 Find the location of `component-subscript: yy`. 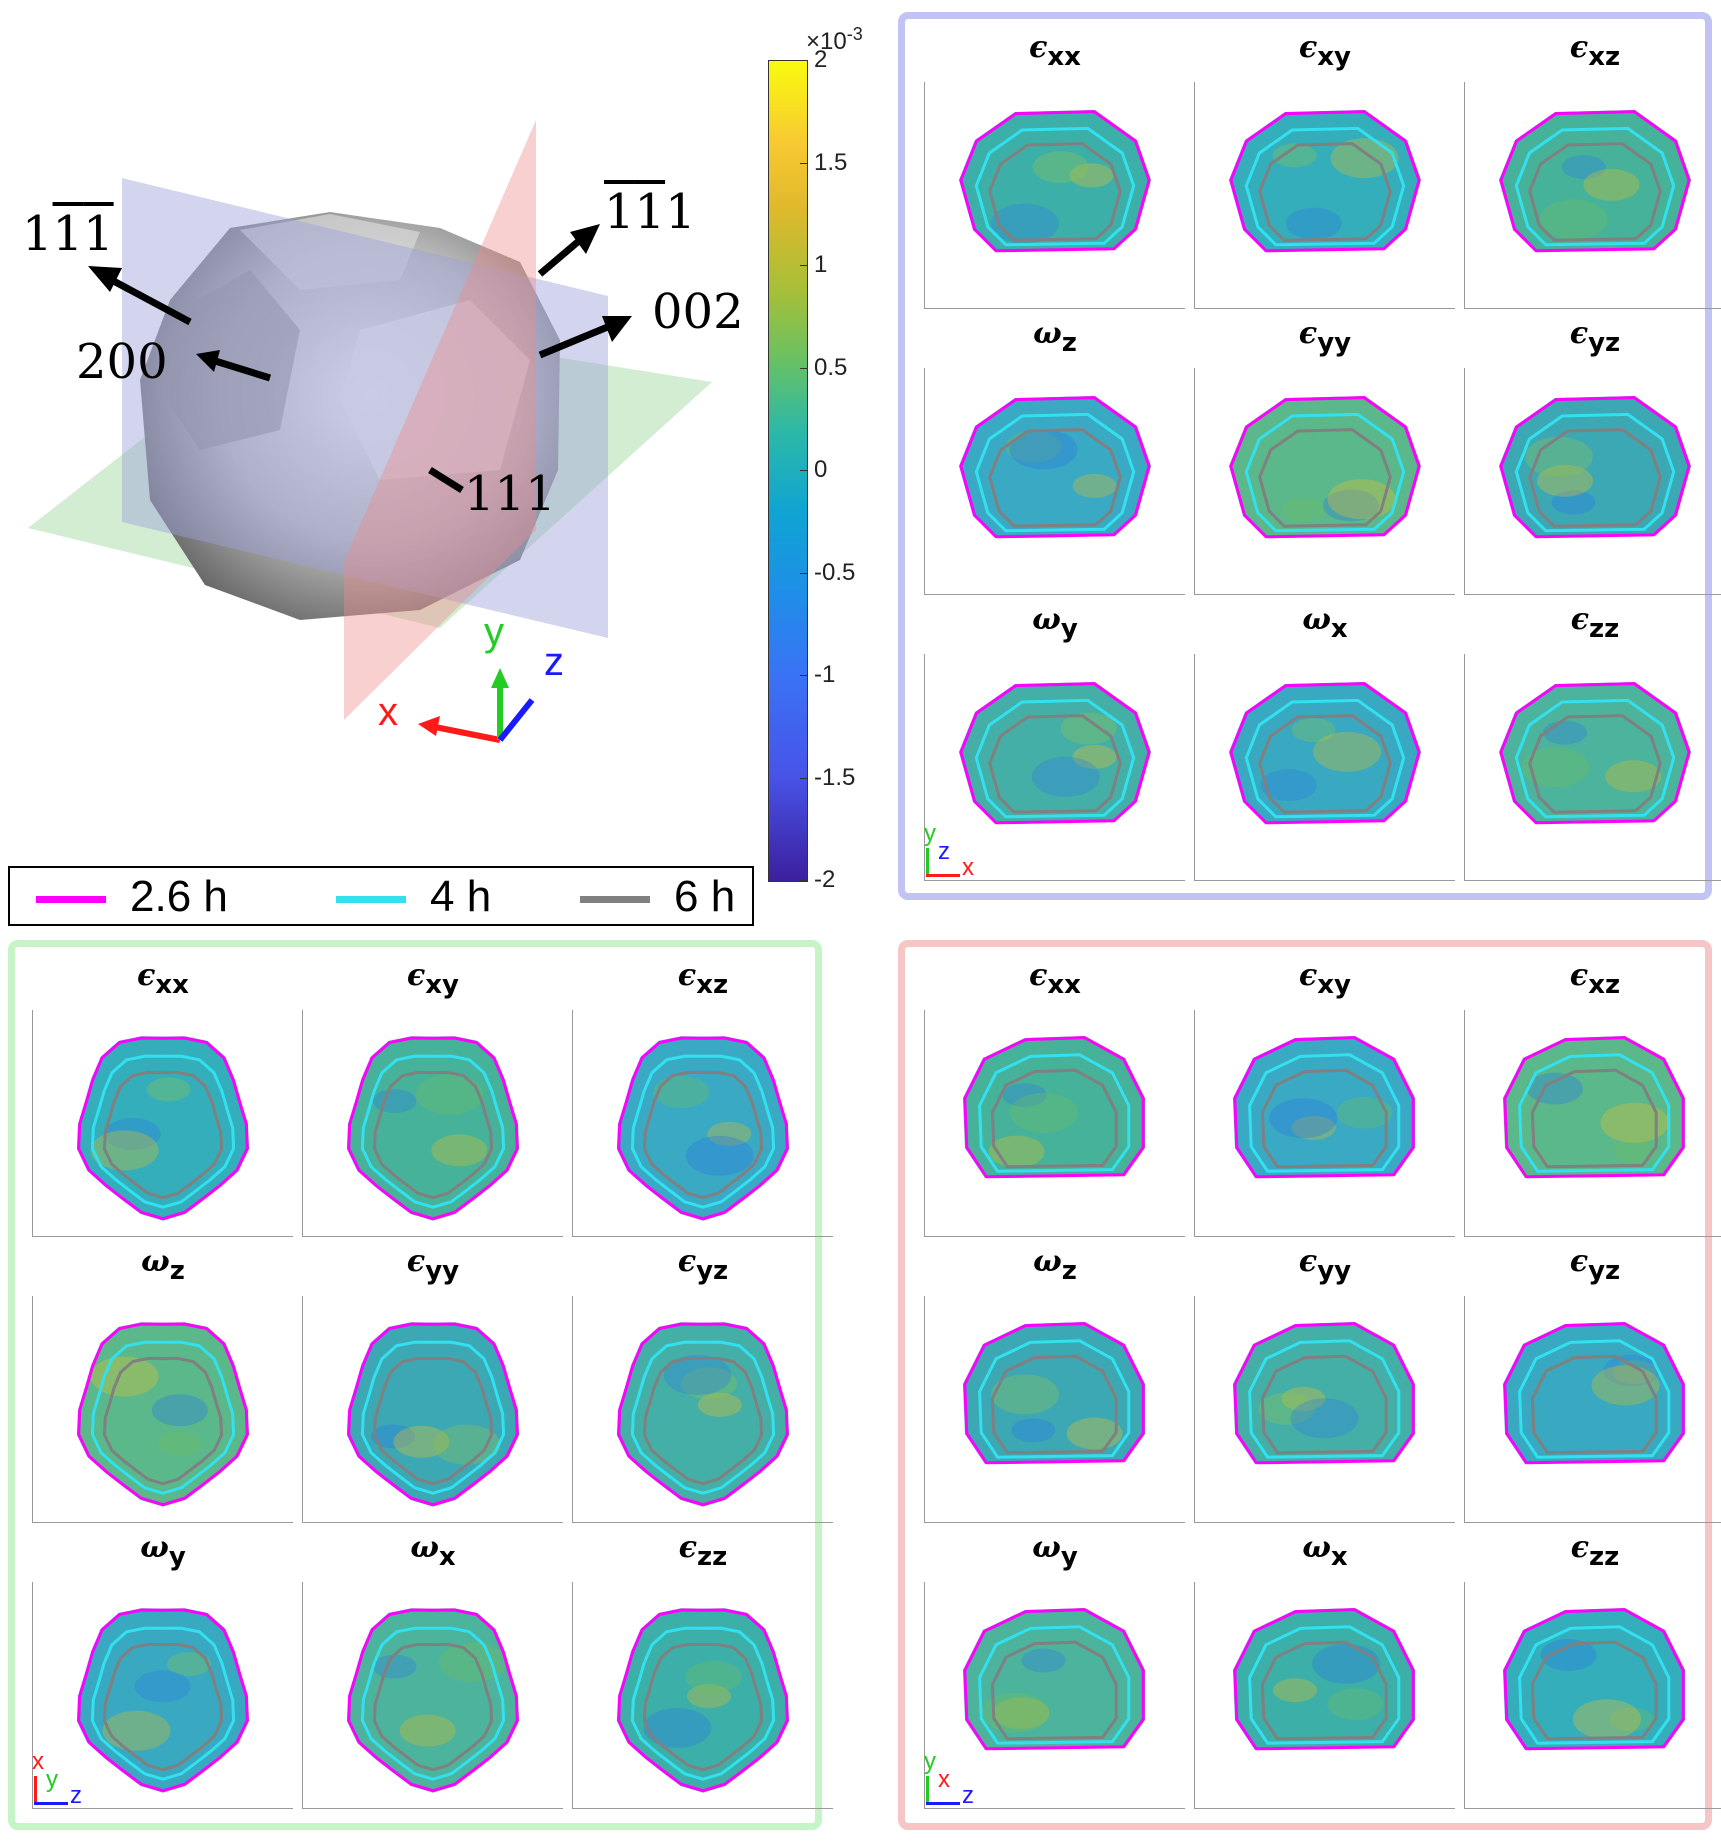

component-subscript: yy is located at coordinates (1334, 1271).